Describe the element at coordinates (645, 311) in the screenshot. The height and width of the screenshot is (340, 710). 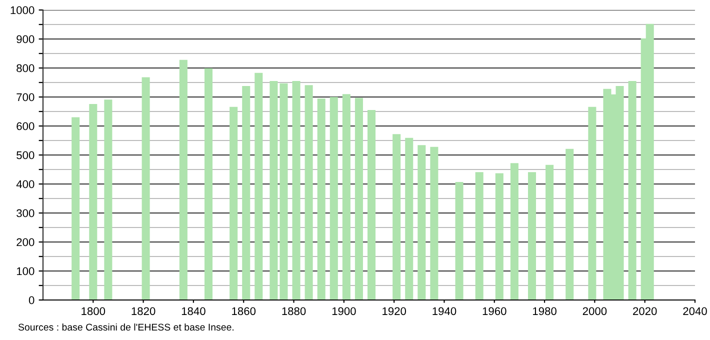
I see `x-tick-label: 2020` at that location.